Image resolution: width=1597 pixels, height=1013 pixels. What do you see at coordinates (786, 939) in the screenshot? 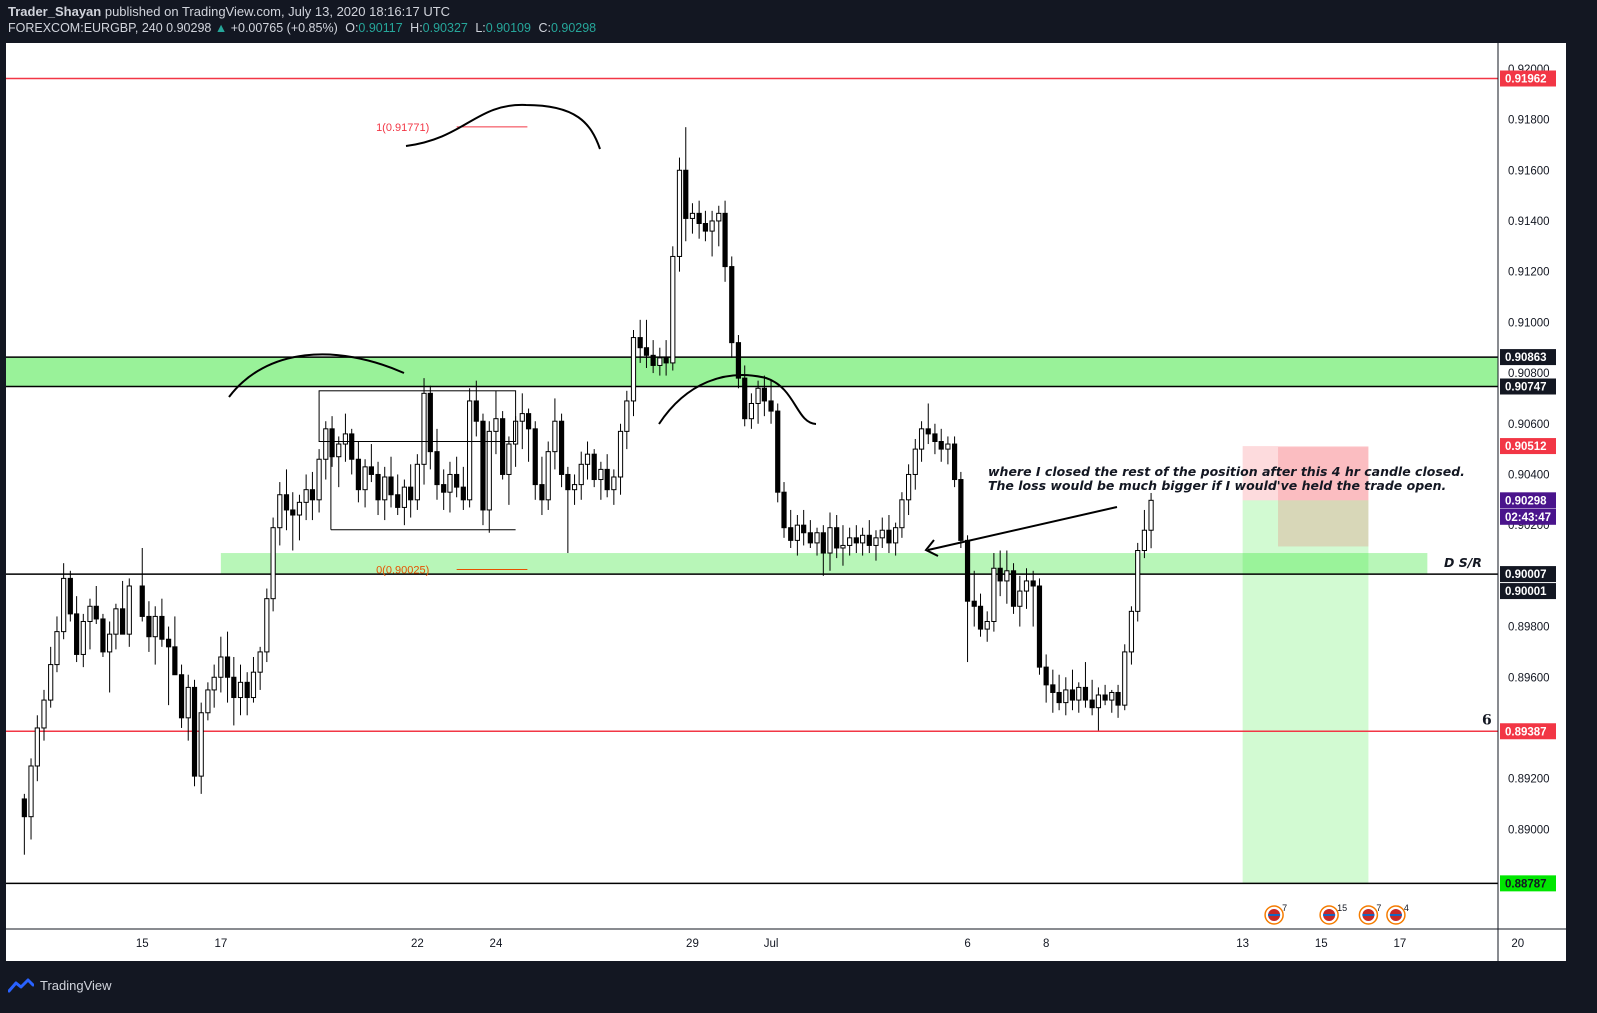
I see `time-axis: 1517222429Jul6813151720222427` at bounding box center [786, 939].